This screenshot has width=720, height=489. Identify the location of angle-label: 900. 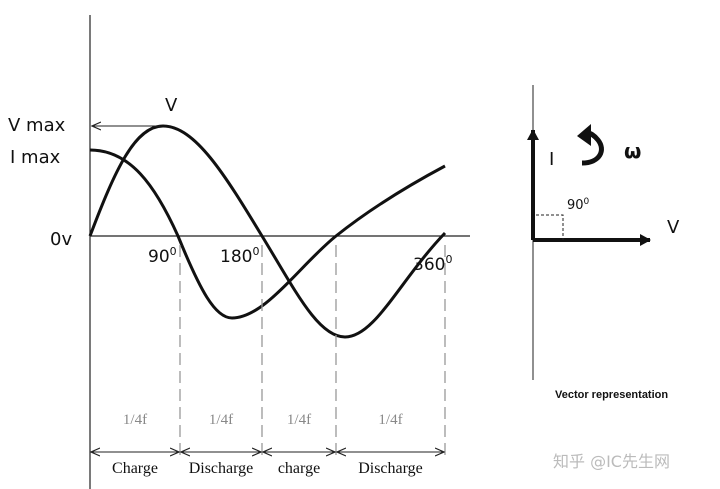
(162, 256).